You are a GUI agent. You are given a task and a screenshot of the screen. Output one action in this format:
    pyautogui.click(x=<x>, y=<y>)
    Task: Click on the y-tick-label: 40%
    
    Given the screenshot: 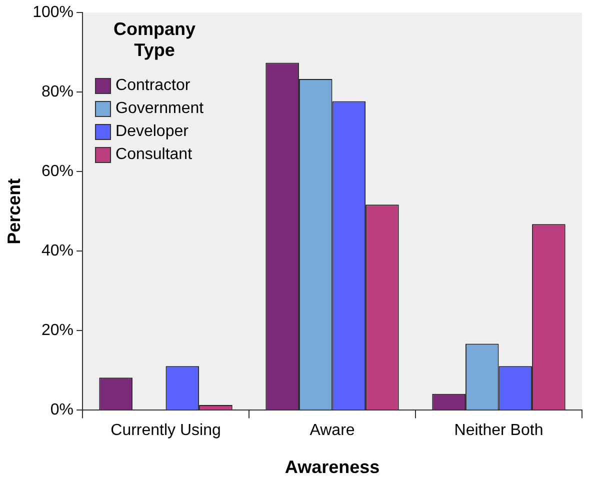 What is the action you would take?
    pyautogui.click(x=57, y=251)
    